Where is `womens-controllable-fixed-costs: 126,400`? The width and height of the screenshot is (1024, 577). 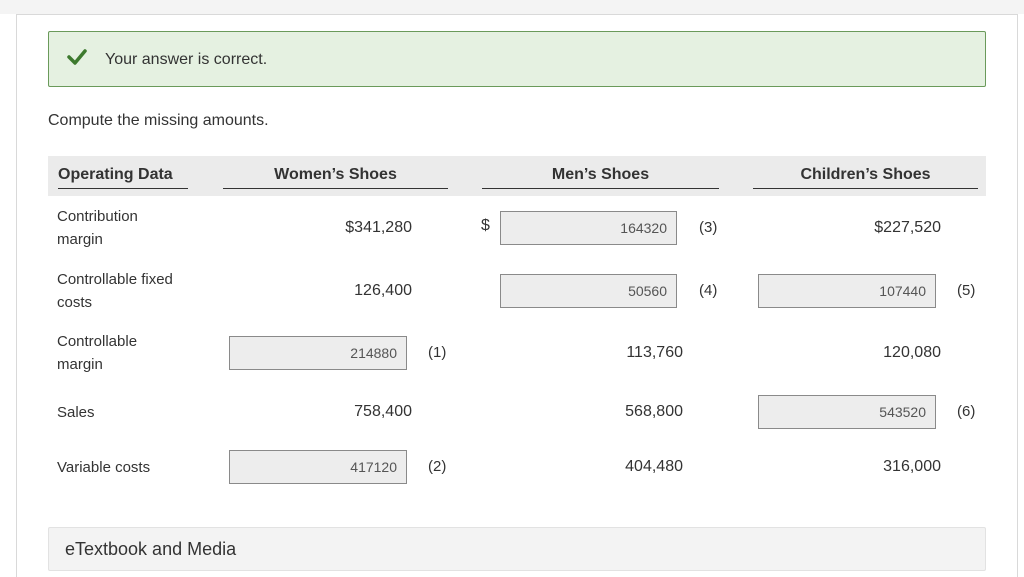 womens-controllable-fixed-costs: 126,400 is located at coordinates (383, 290).